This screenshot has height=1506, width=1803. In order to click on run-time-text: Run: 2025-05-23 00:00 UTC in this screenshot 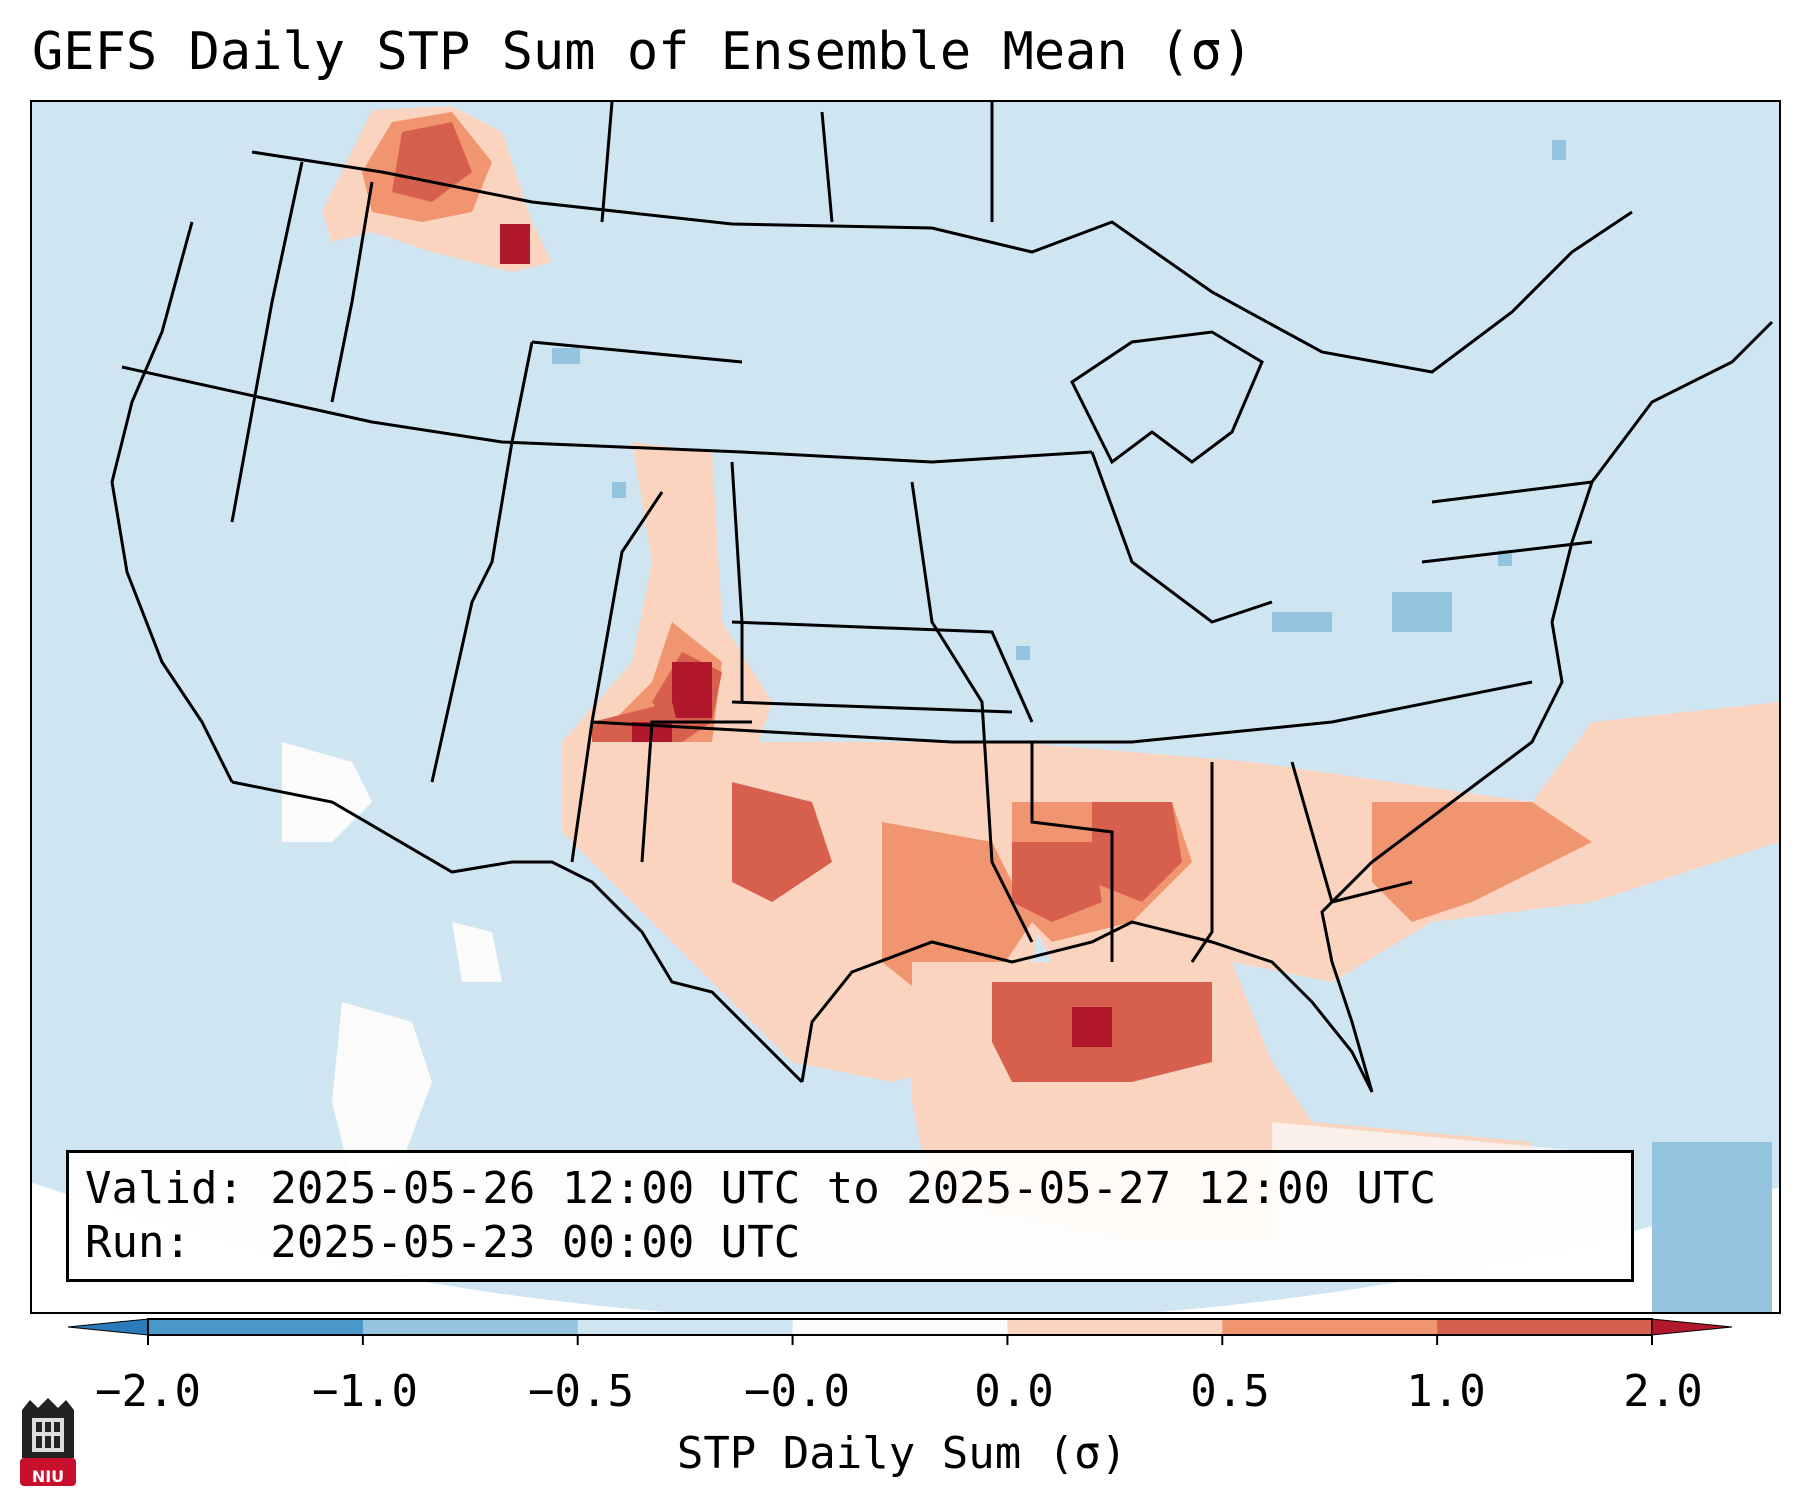, I will do `click(443, 1242)`.